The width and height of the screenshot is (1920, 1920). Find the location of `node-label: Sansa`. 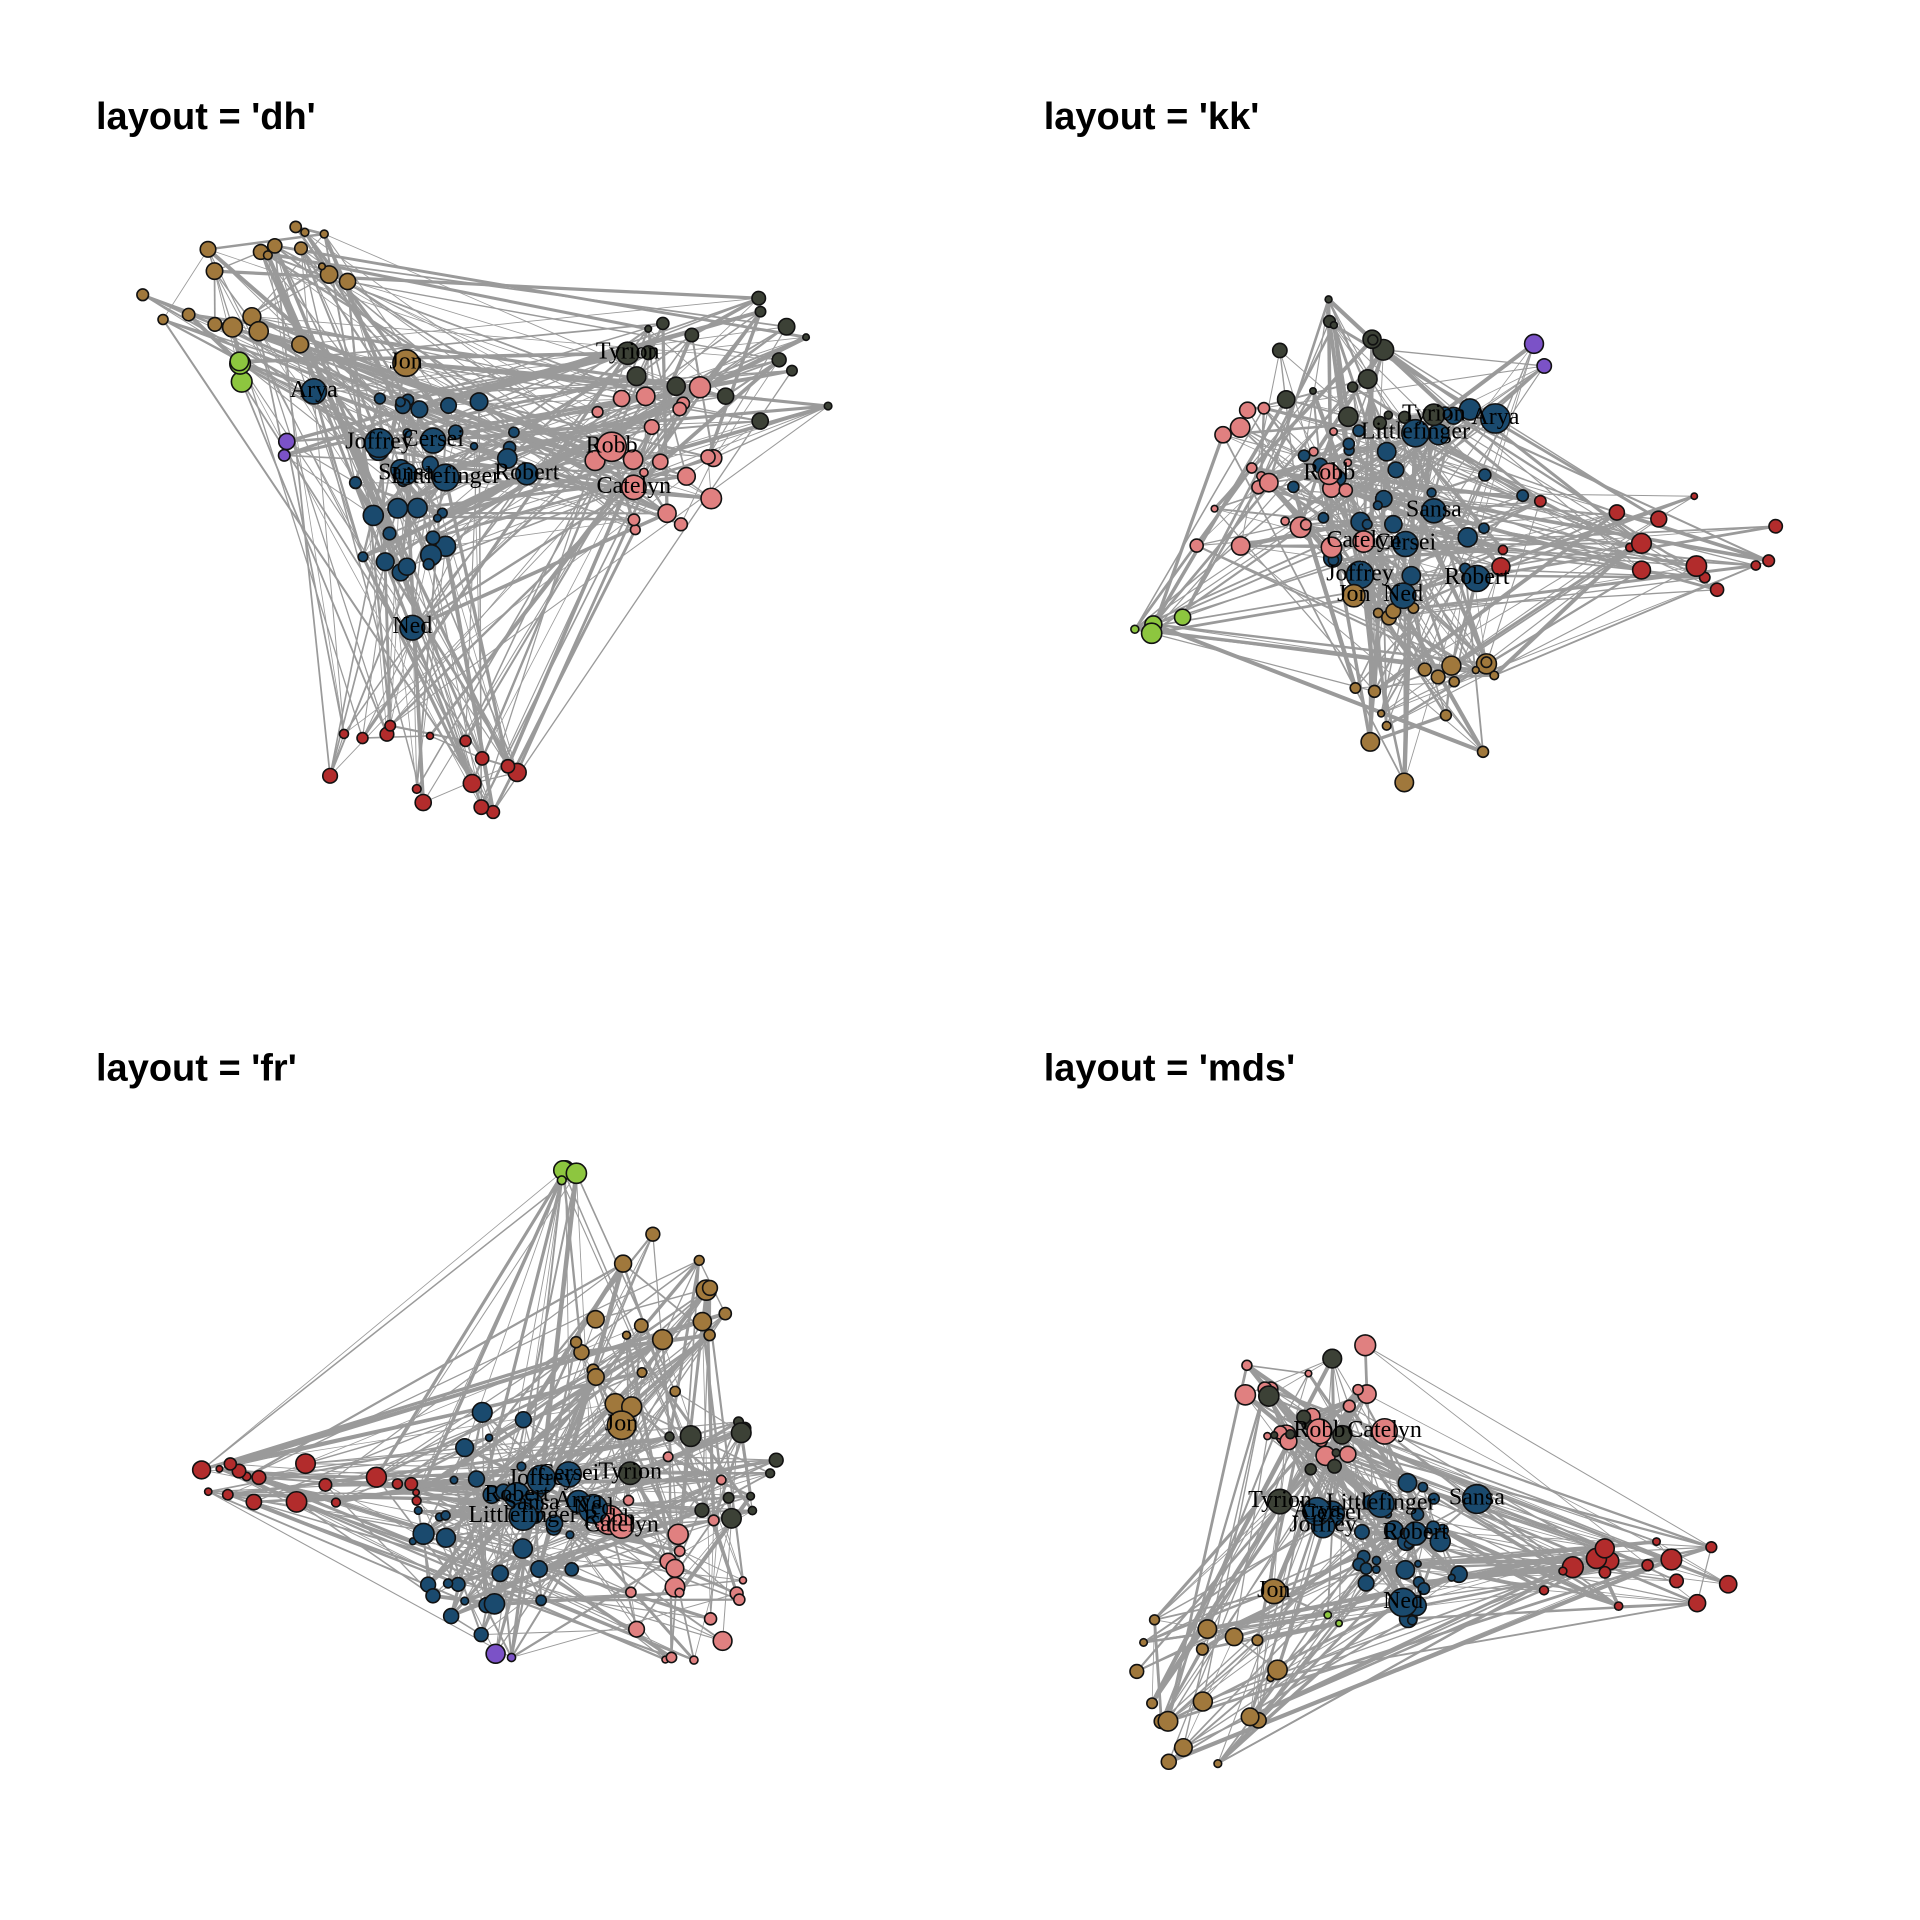

node-label: Sansa is located at coordinates (406, 472).